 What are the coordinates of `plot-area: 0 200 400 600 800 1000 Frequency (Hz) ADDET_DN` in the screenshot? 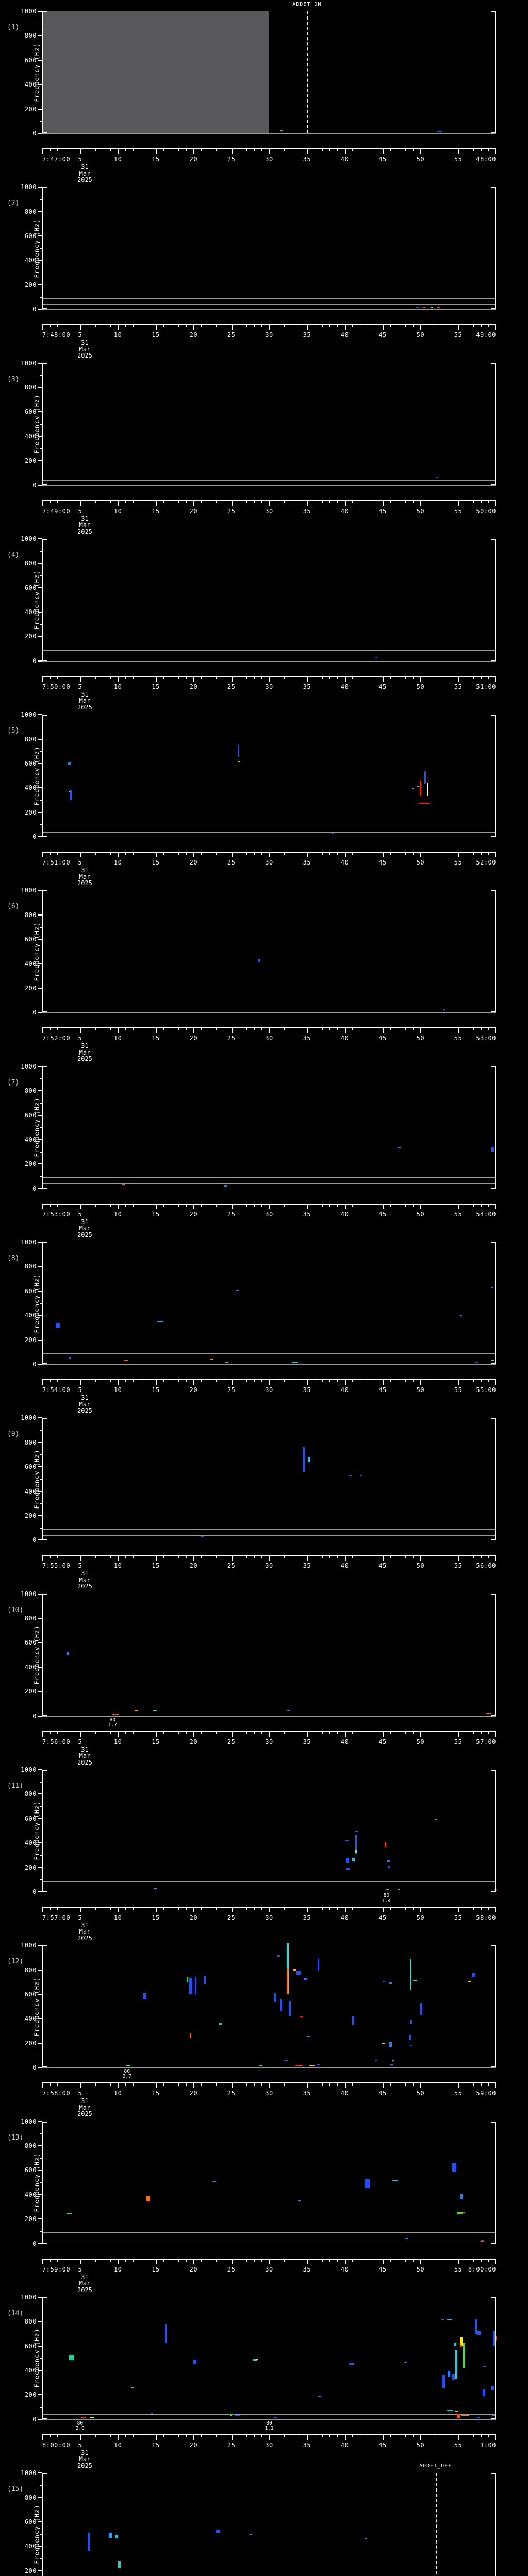 It's located at (258, 69).